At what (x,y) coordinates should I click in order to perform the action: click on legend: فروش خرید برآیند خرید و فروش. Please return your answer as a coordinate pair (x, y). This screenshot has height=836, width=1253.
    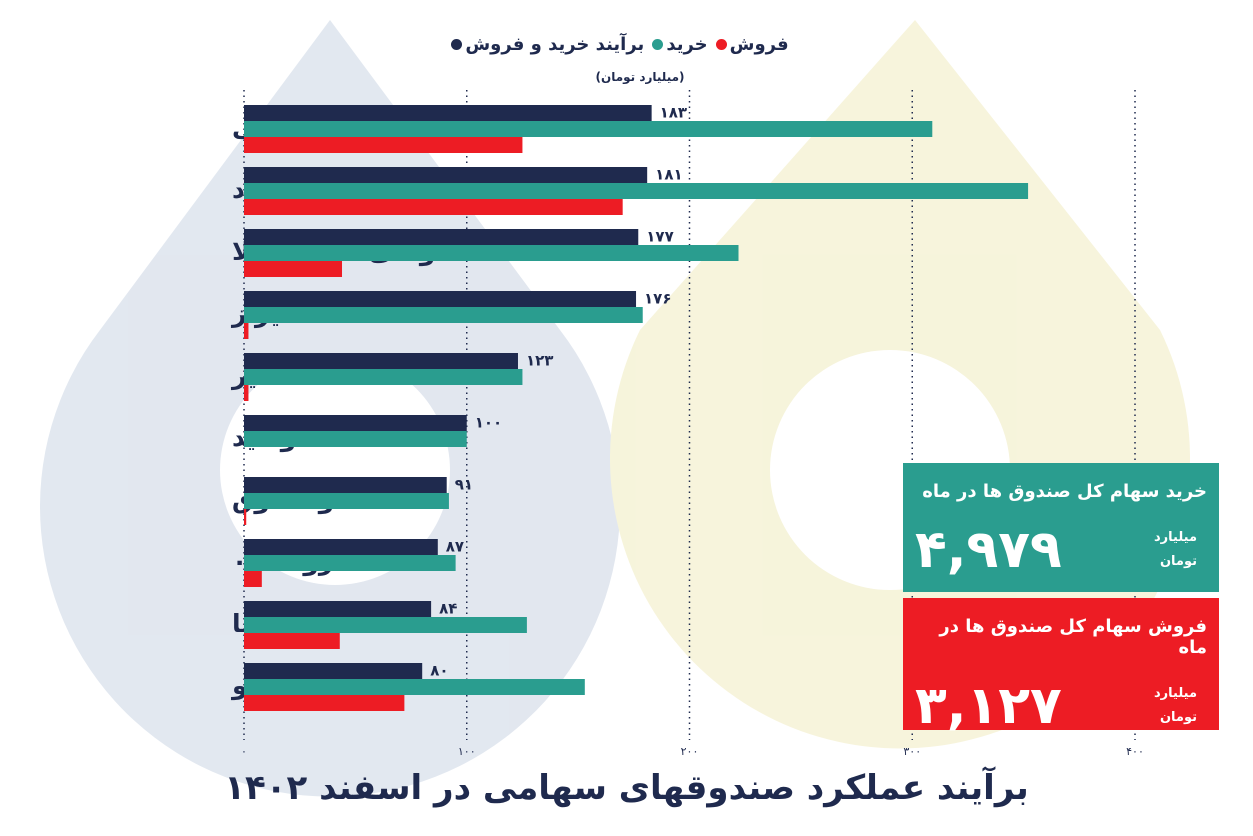
    Looking at the image, I should click on (620, 44).